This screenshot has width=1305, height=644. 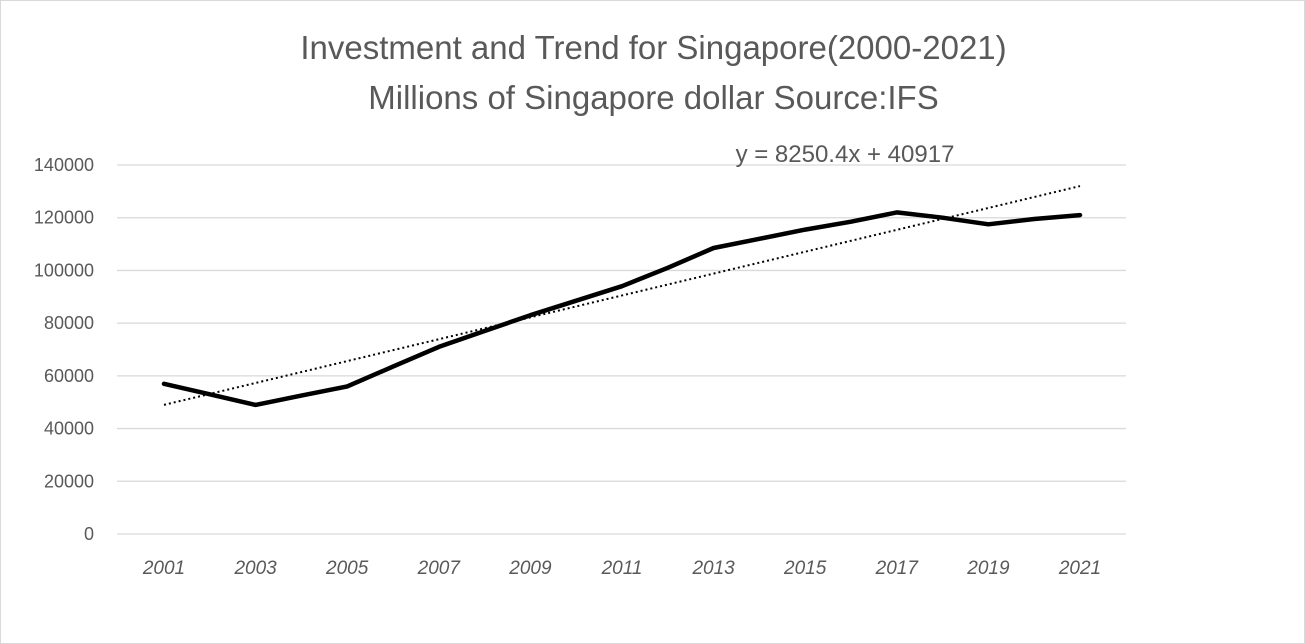 What do you see at coordinates (69, 323) in the screenshot?
I see `y-tick-label-80000: 80000` at bounding box center [69, 323].